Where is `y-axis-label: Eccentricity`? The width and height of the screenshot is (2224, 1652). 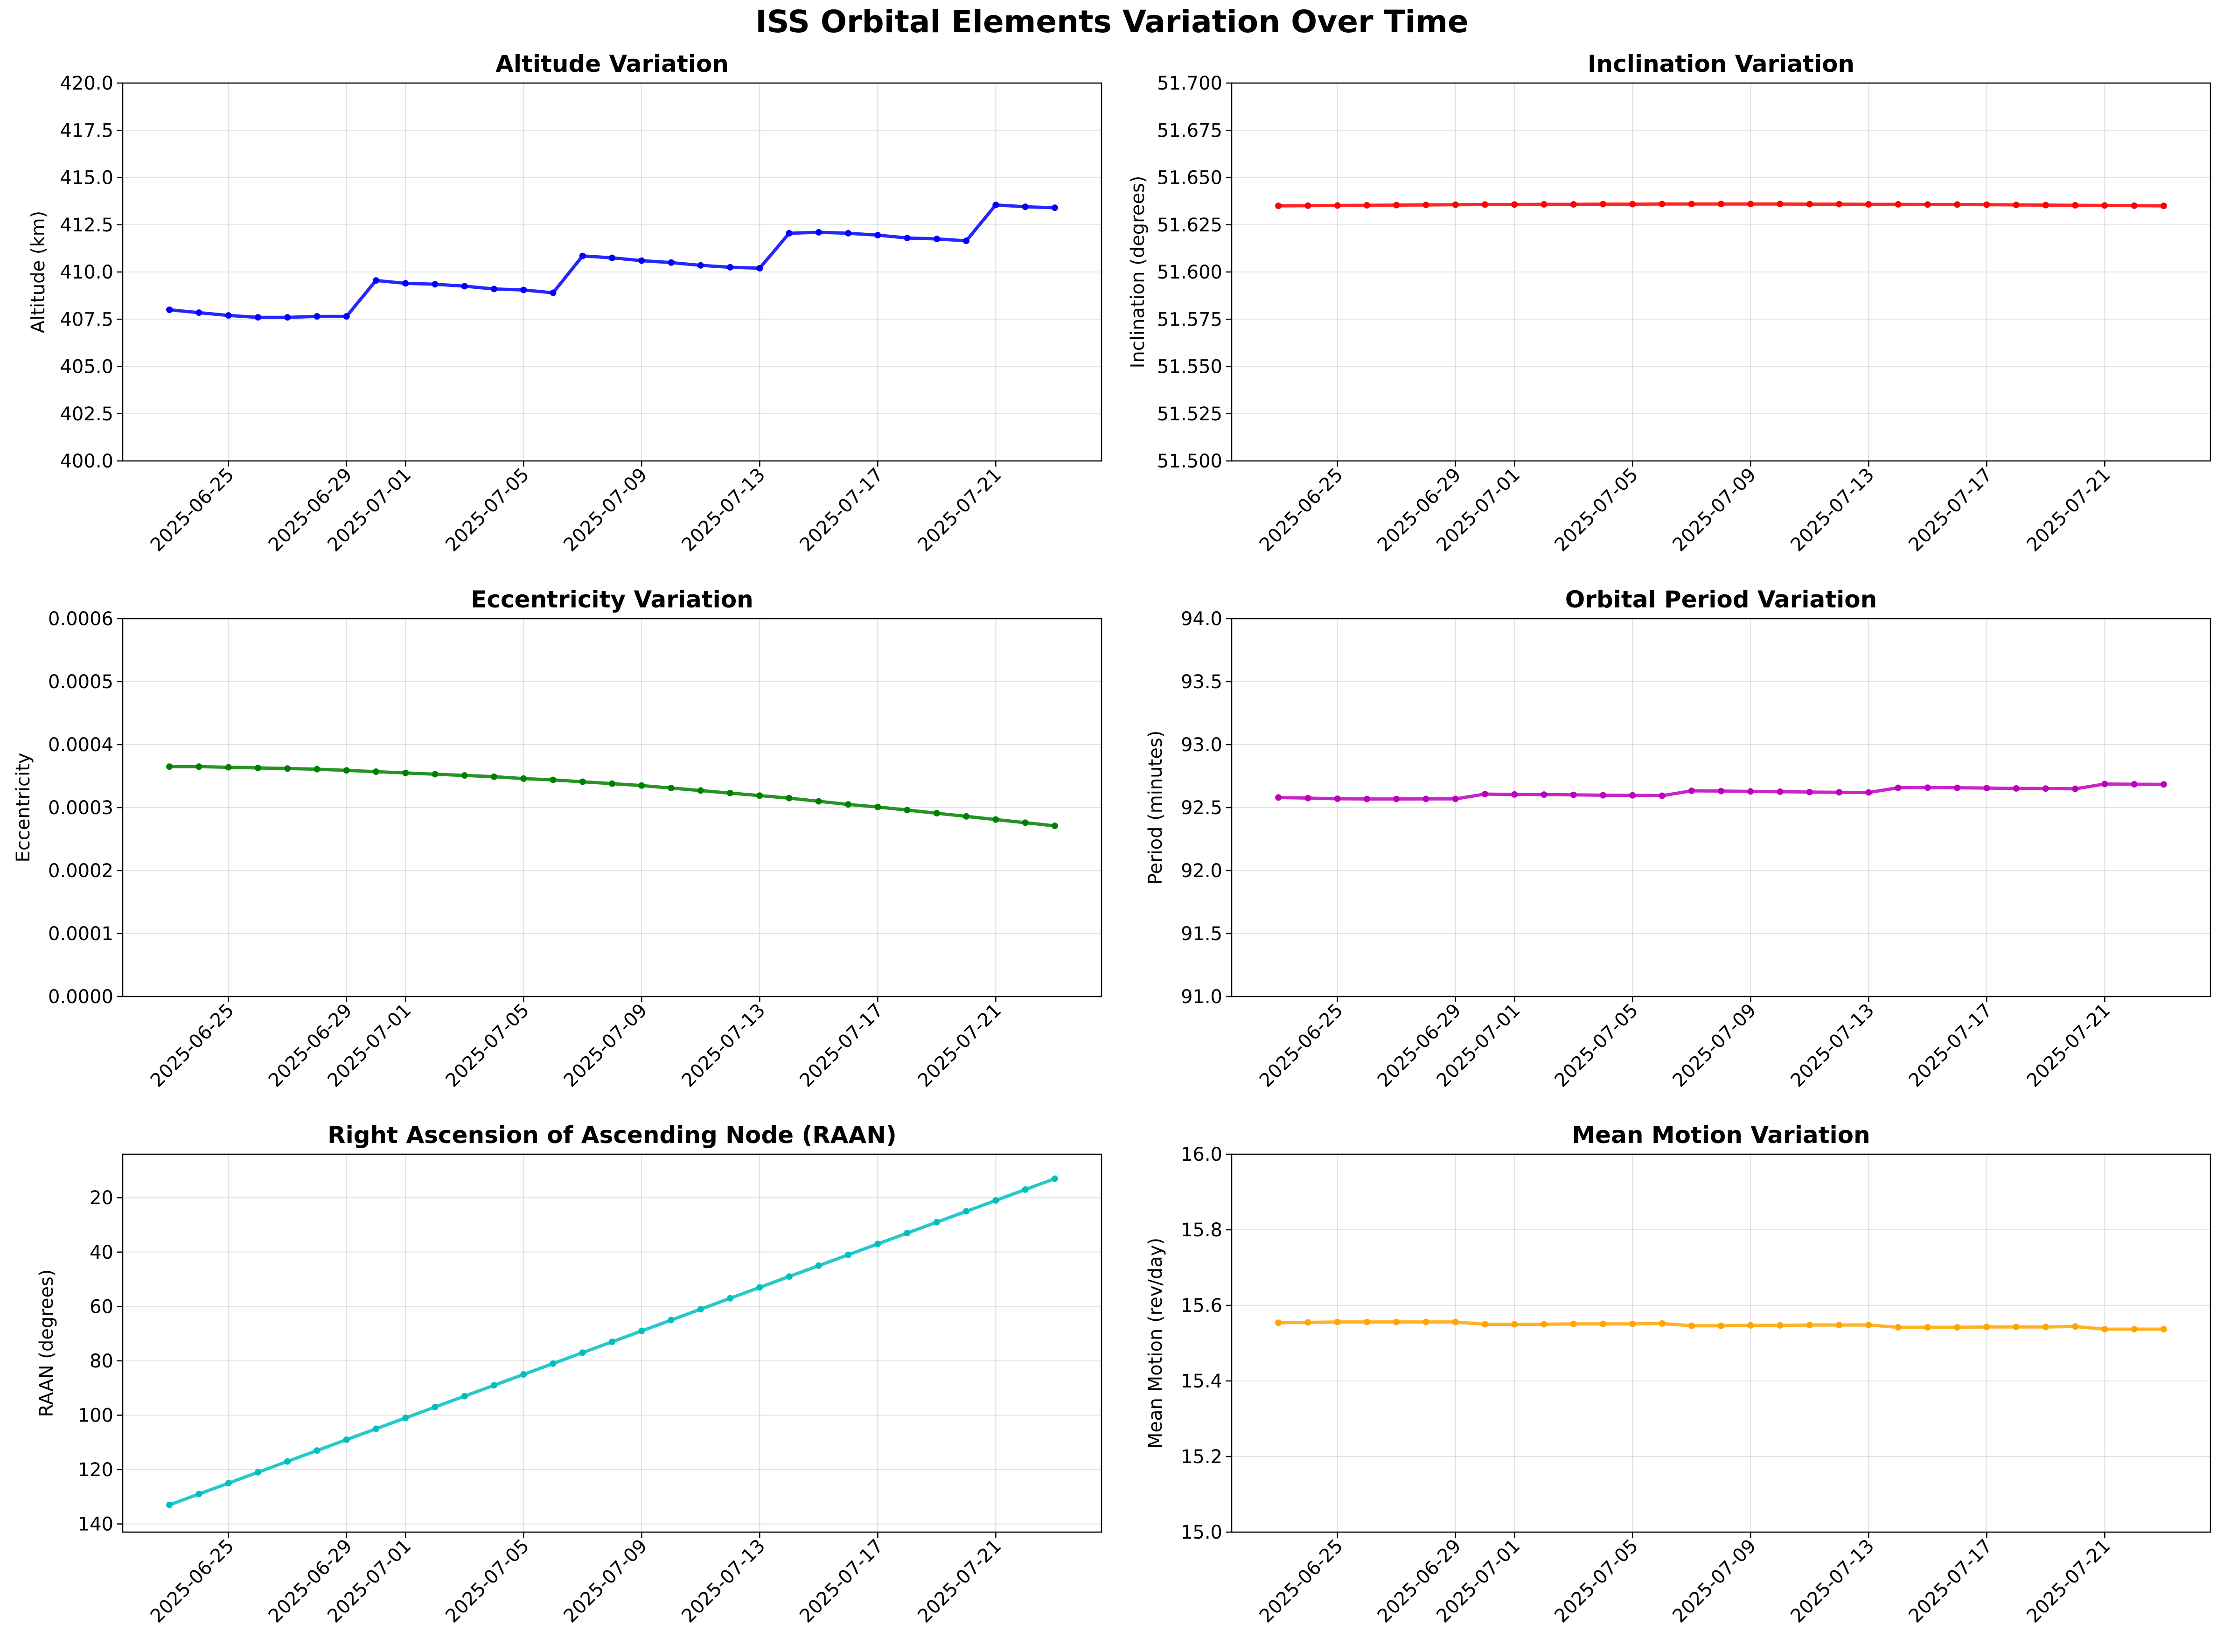 y-axis-label: Eccentricity is located at coordinates (24, 808).